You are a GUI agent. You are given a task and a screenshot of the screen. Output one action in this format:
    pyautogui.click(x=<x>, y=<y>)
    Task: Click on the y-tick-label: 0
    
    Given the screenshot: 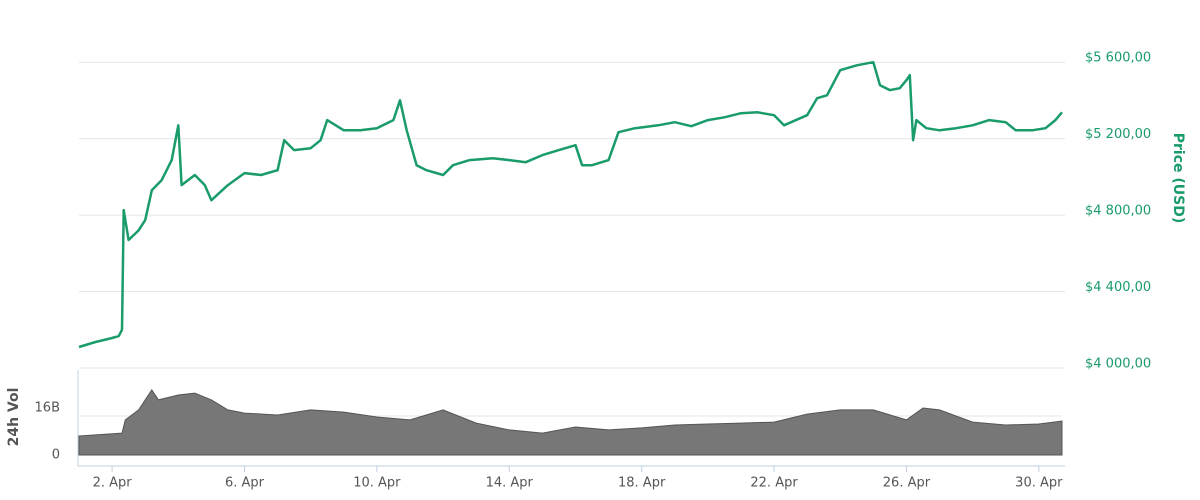 What is the action you would take?
    pyautogui.click(x=56, y=455)
    